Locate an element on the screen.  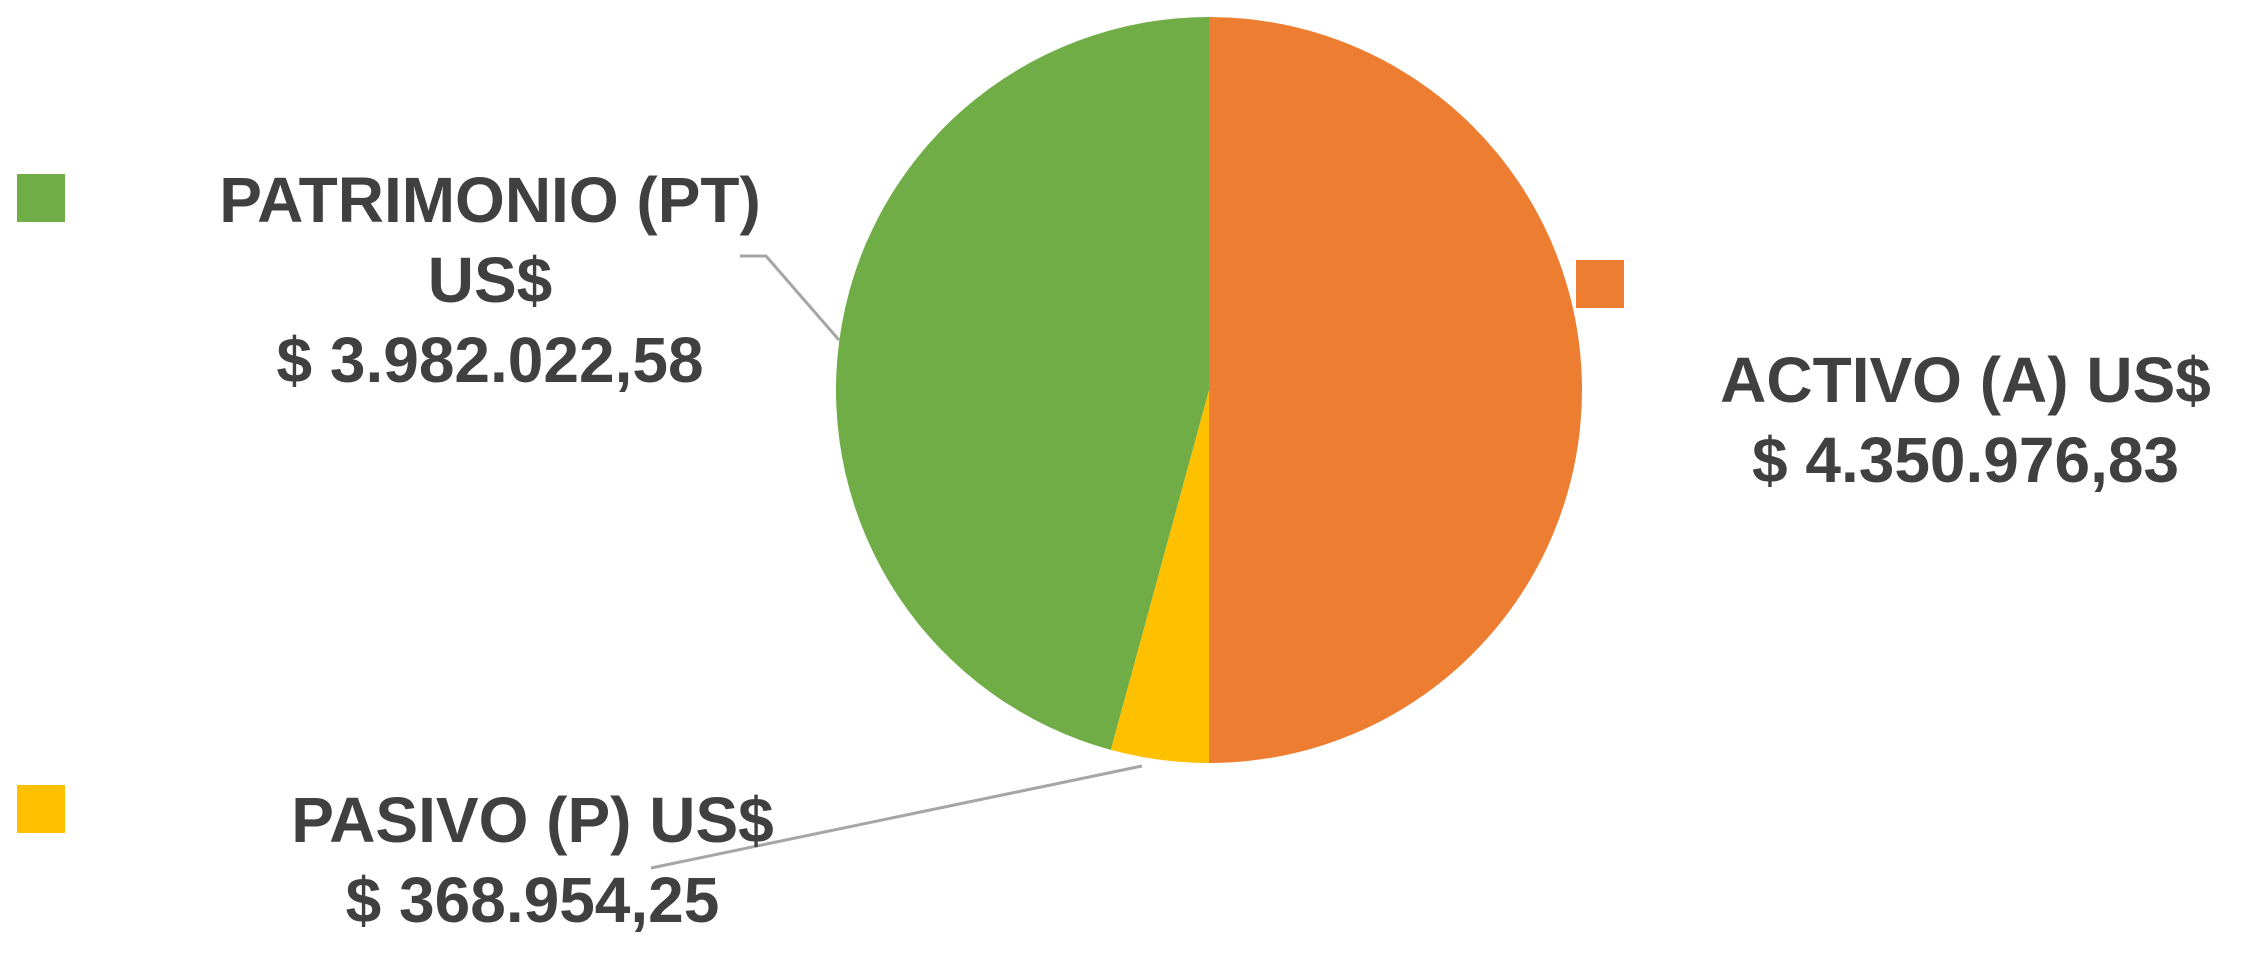
category-label: PATRIMONIO (PT) US$ is located at coordinates (490, 240).